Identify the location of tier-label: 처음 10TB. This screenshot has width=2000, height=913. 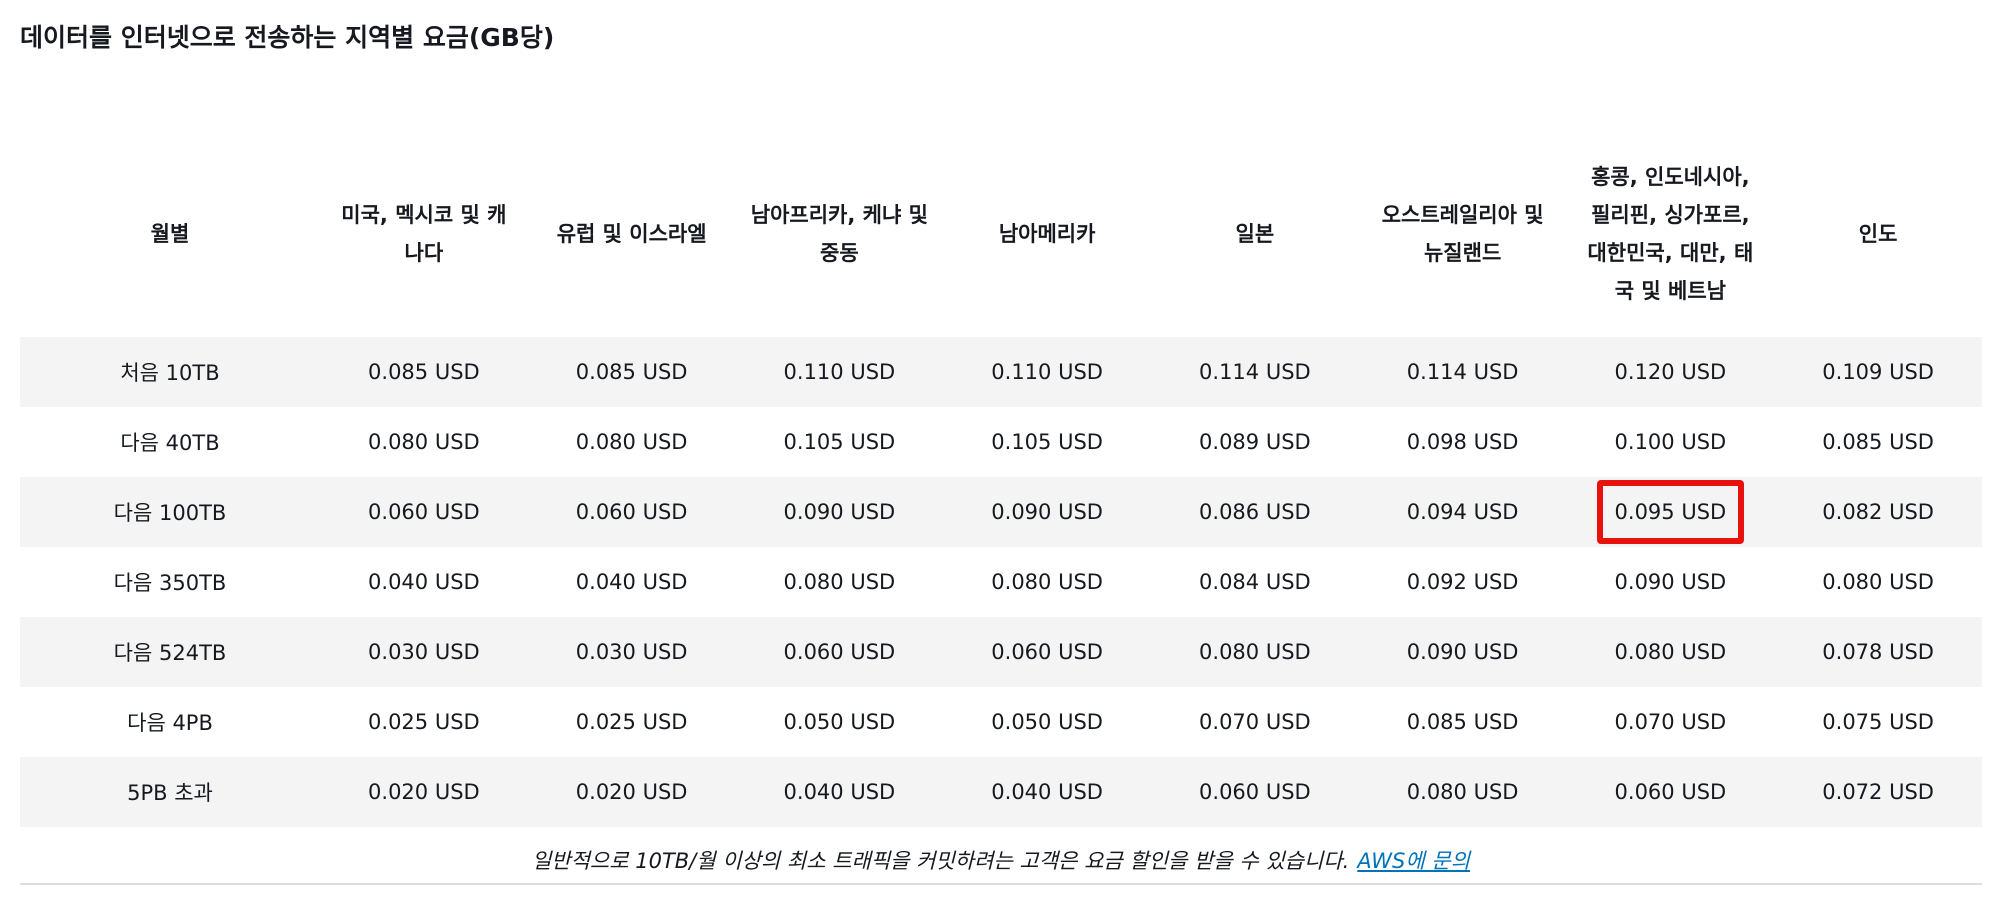
(170, 373).